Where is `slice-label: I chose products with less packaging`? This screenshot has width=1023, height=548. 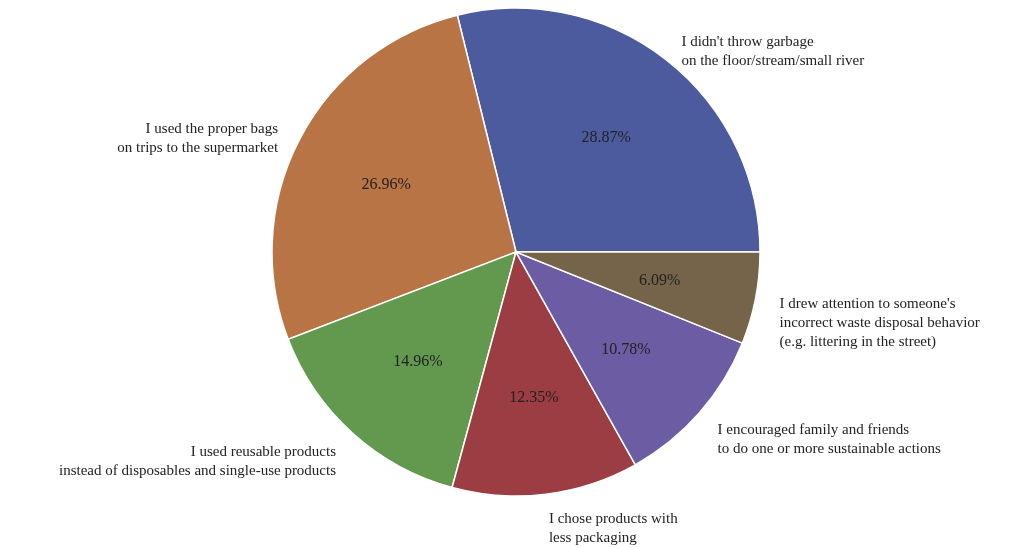
slice-label: I chose products with less packaging is located at coordinates (613, 528).